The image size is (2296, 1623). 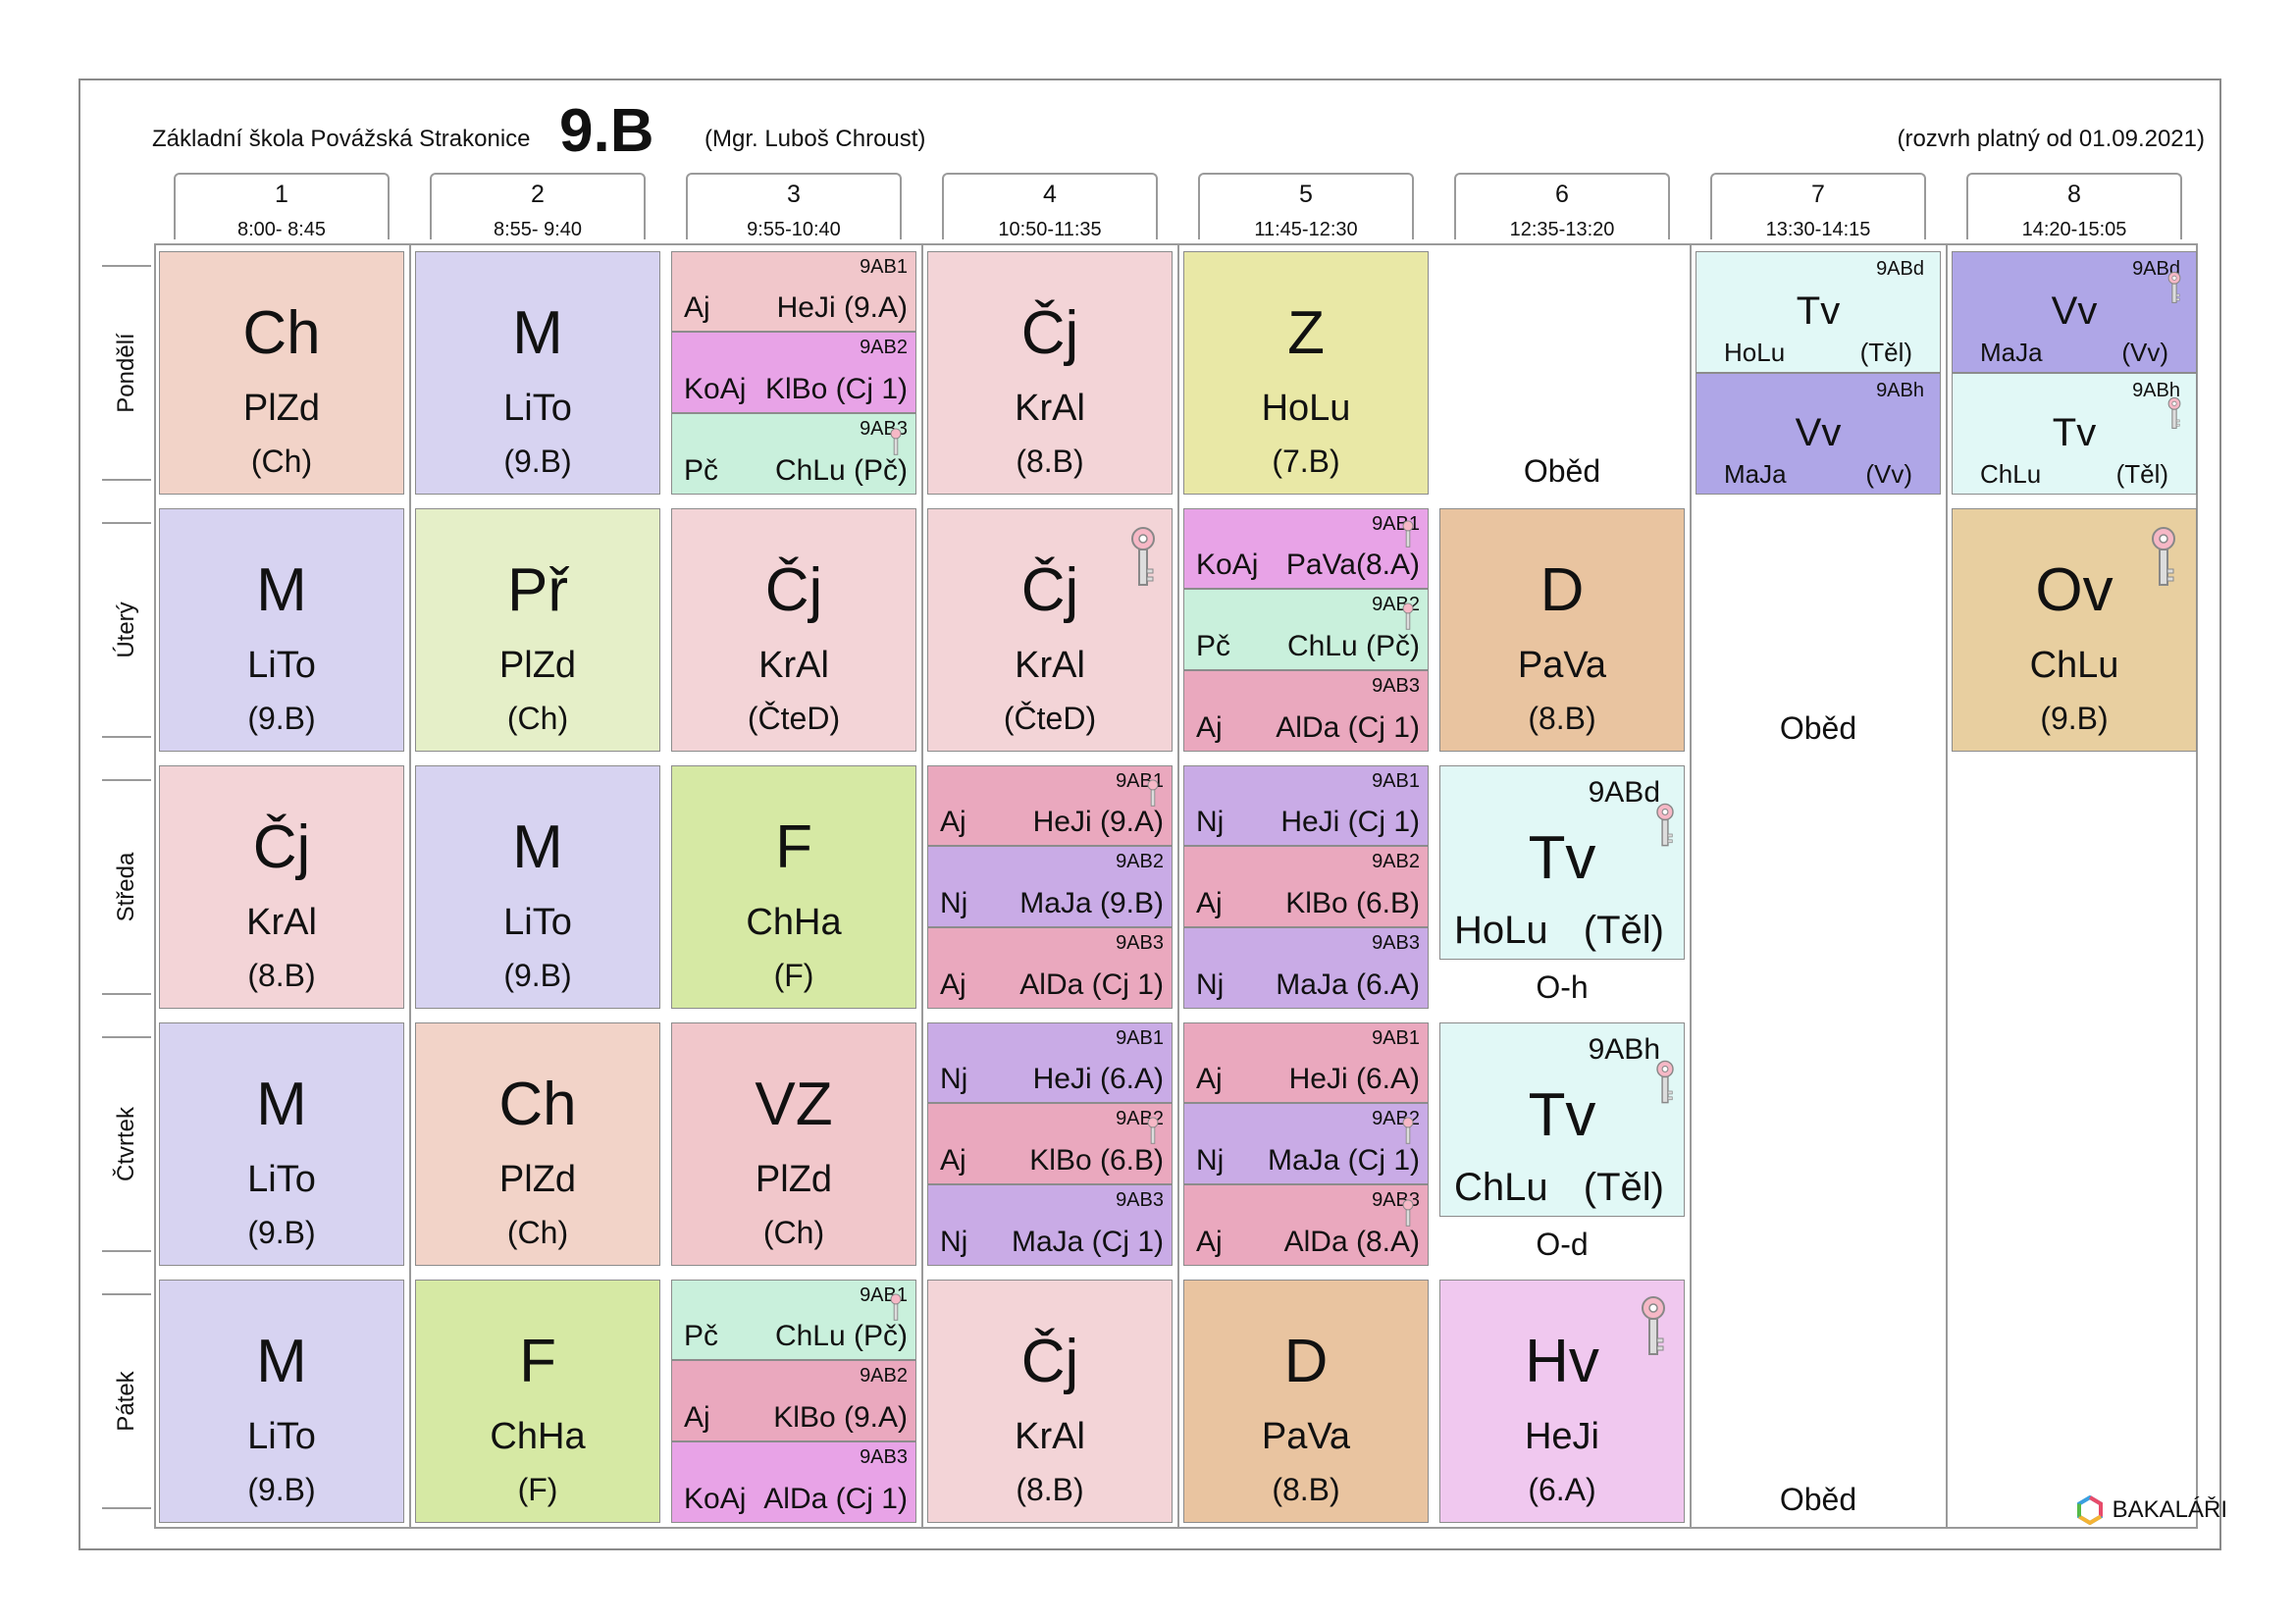 I want to click on lesson-room: (Ch), so click(x=537, y=1232).